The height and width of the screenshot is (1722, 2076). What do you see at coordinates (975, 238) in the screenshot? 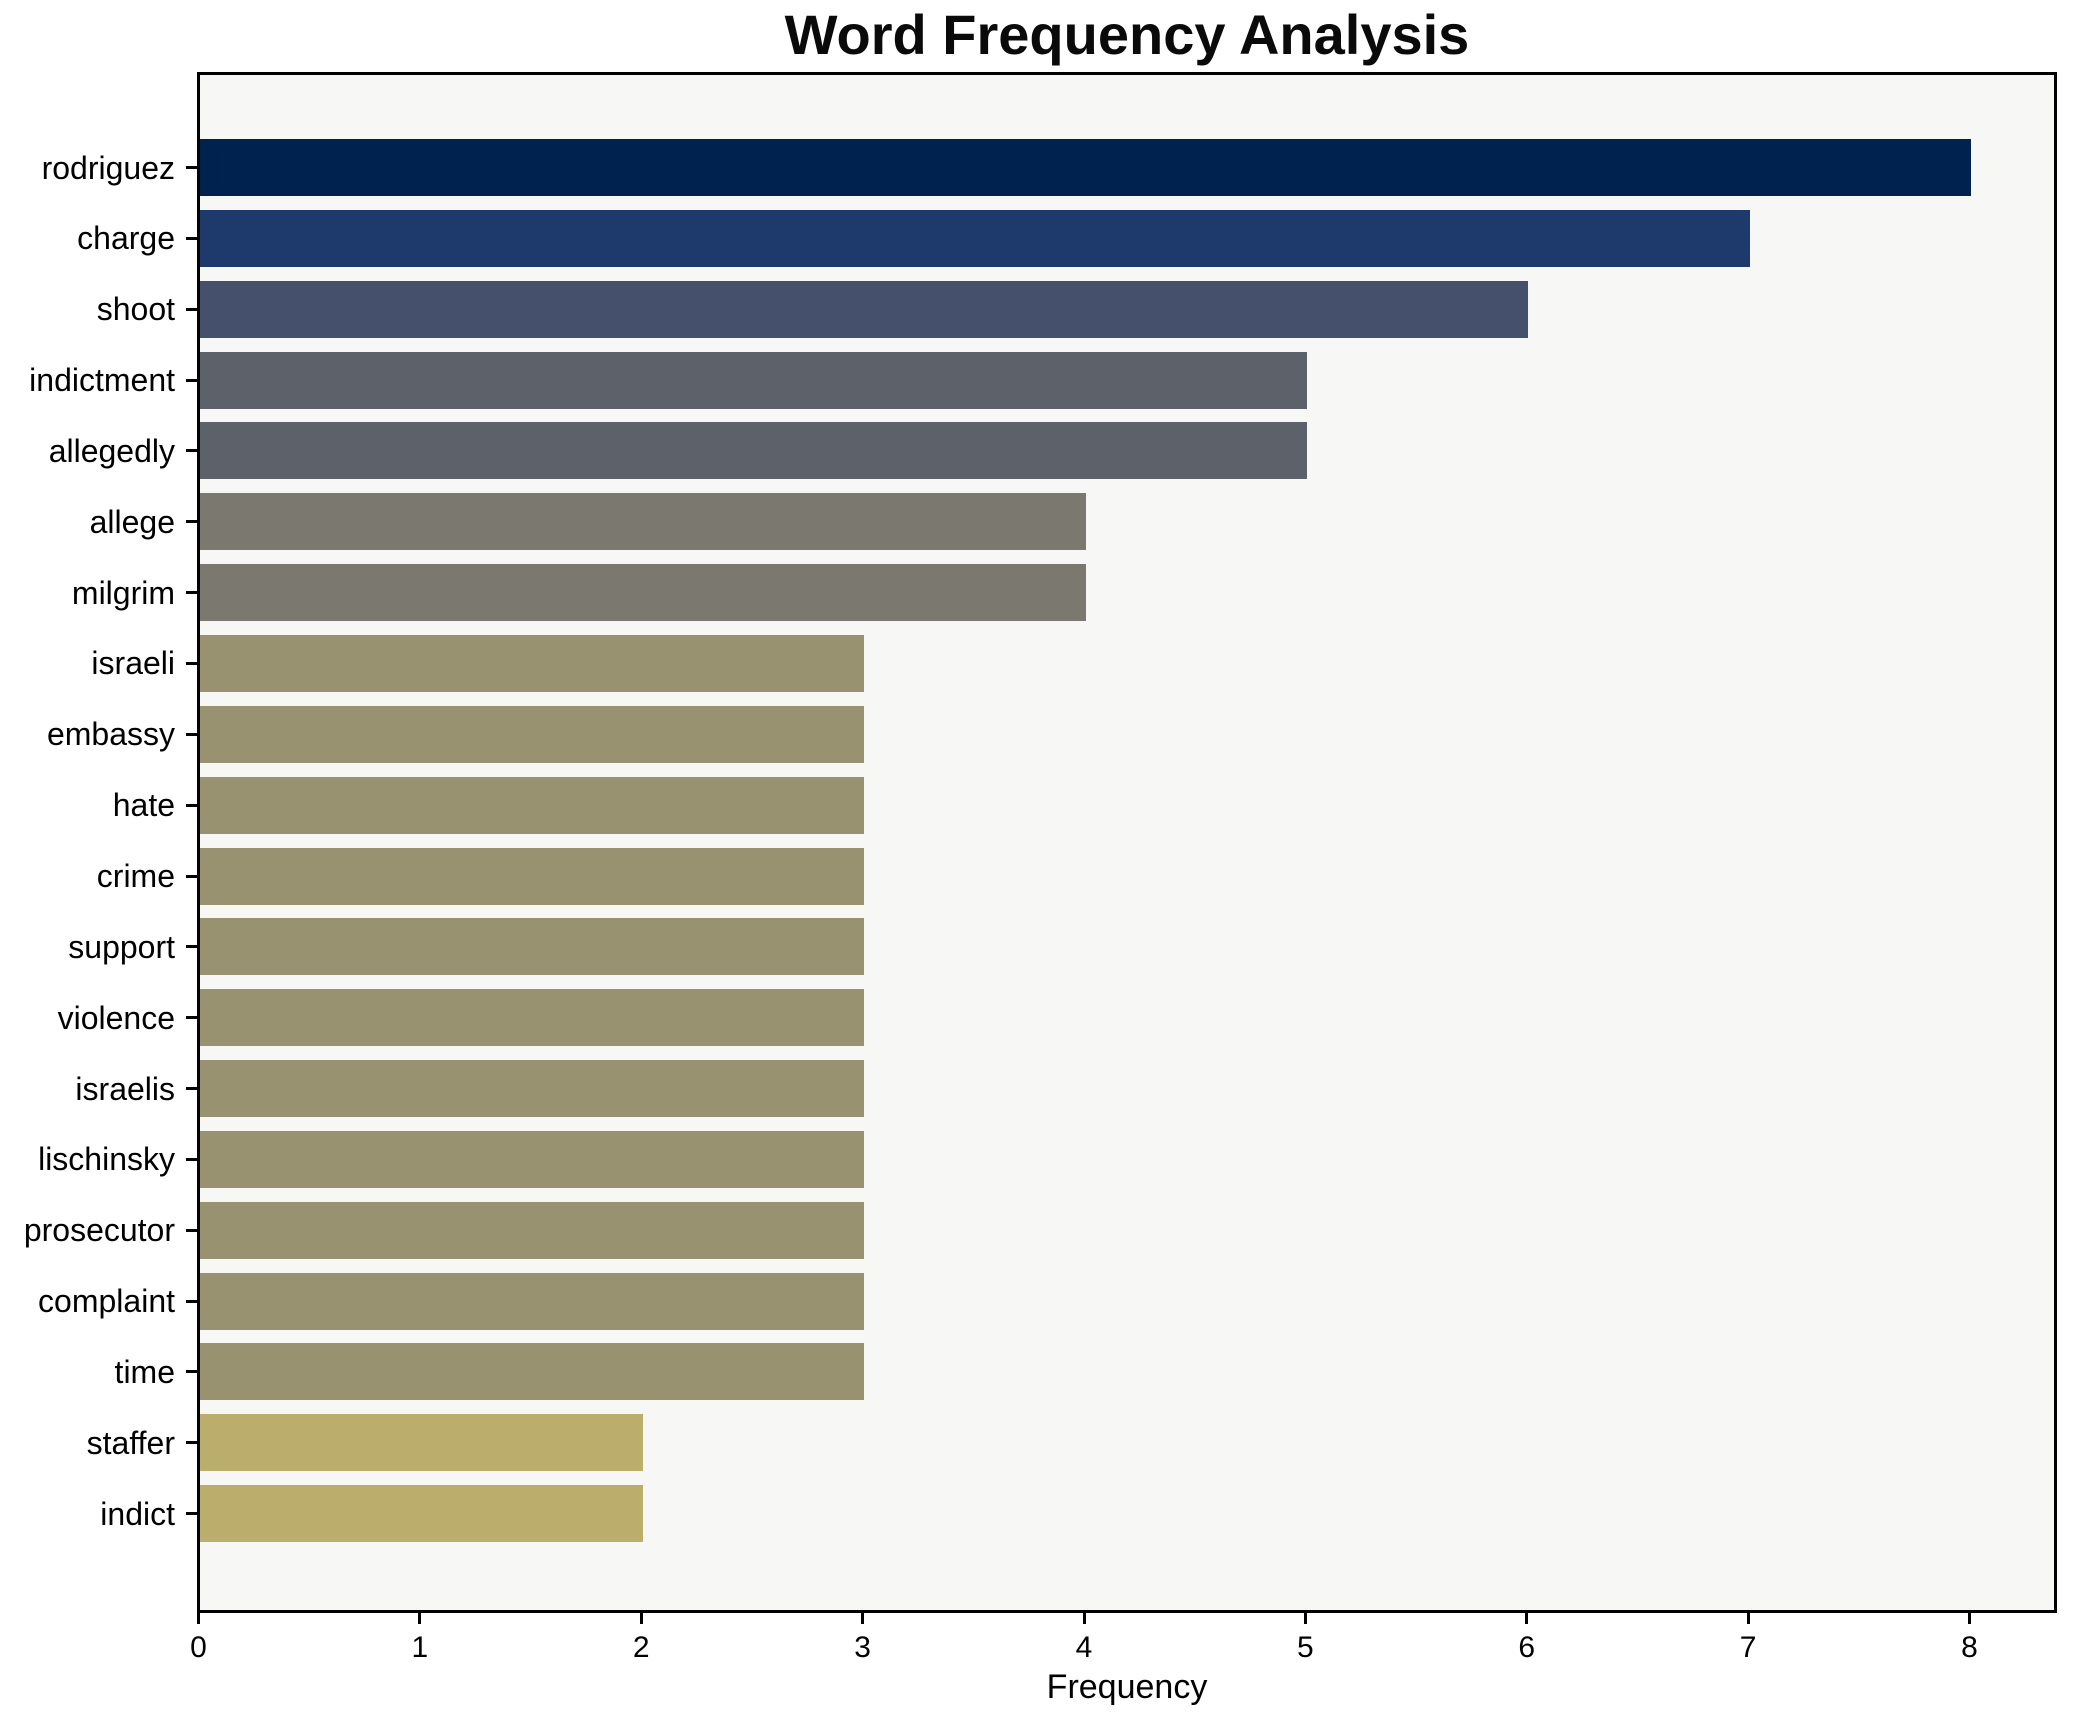
I see `bar-charge` at bounding box center [975, 238].